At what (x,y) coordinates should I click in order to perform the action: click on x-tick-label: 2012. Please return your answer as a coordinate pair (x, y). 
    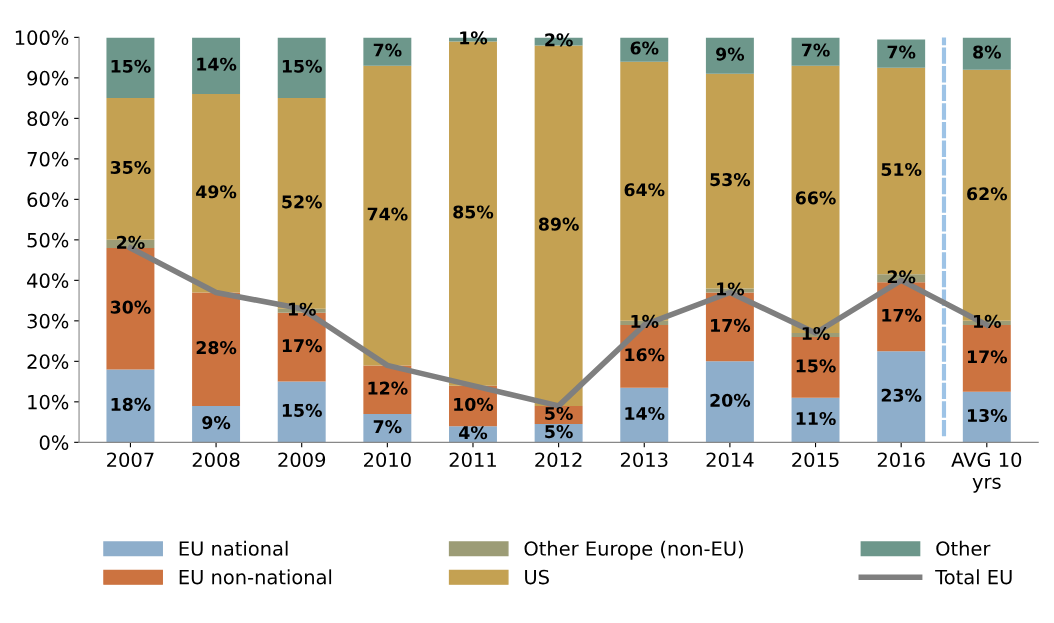
    Looking at the image, I should click on (558, 460).